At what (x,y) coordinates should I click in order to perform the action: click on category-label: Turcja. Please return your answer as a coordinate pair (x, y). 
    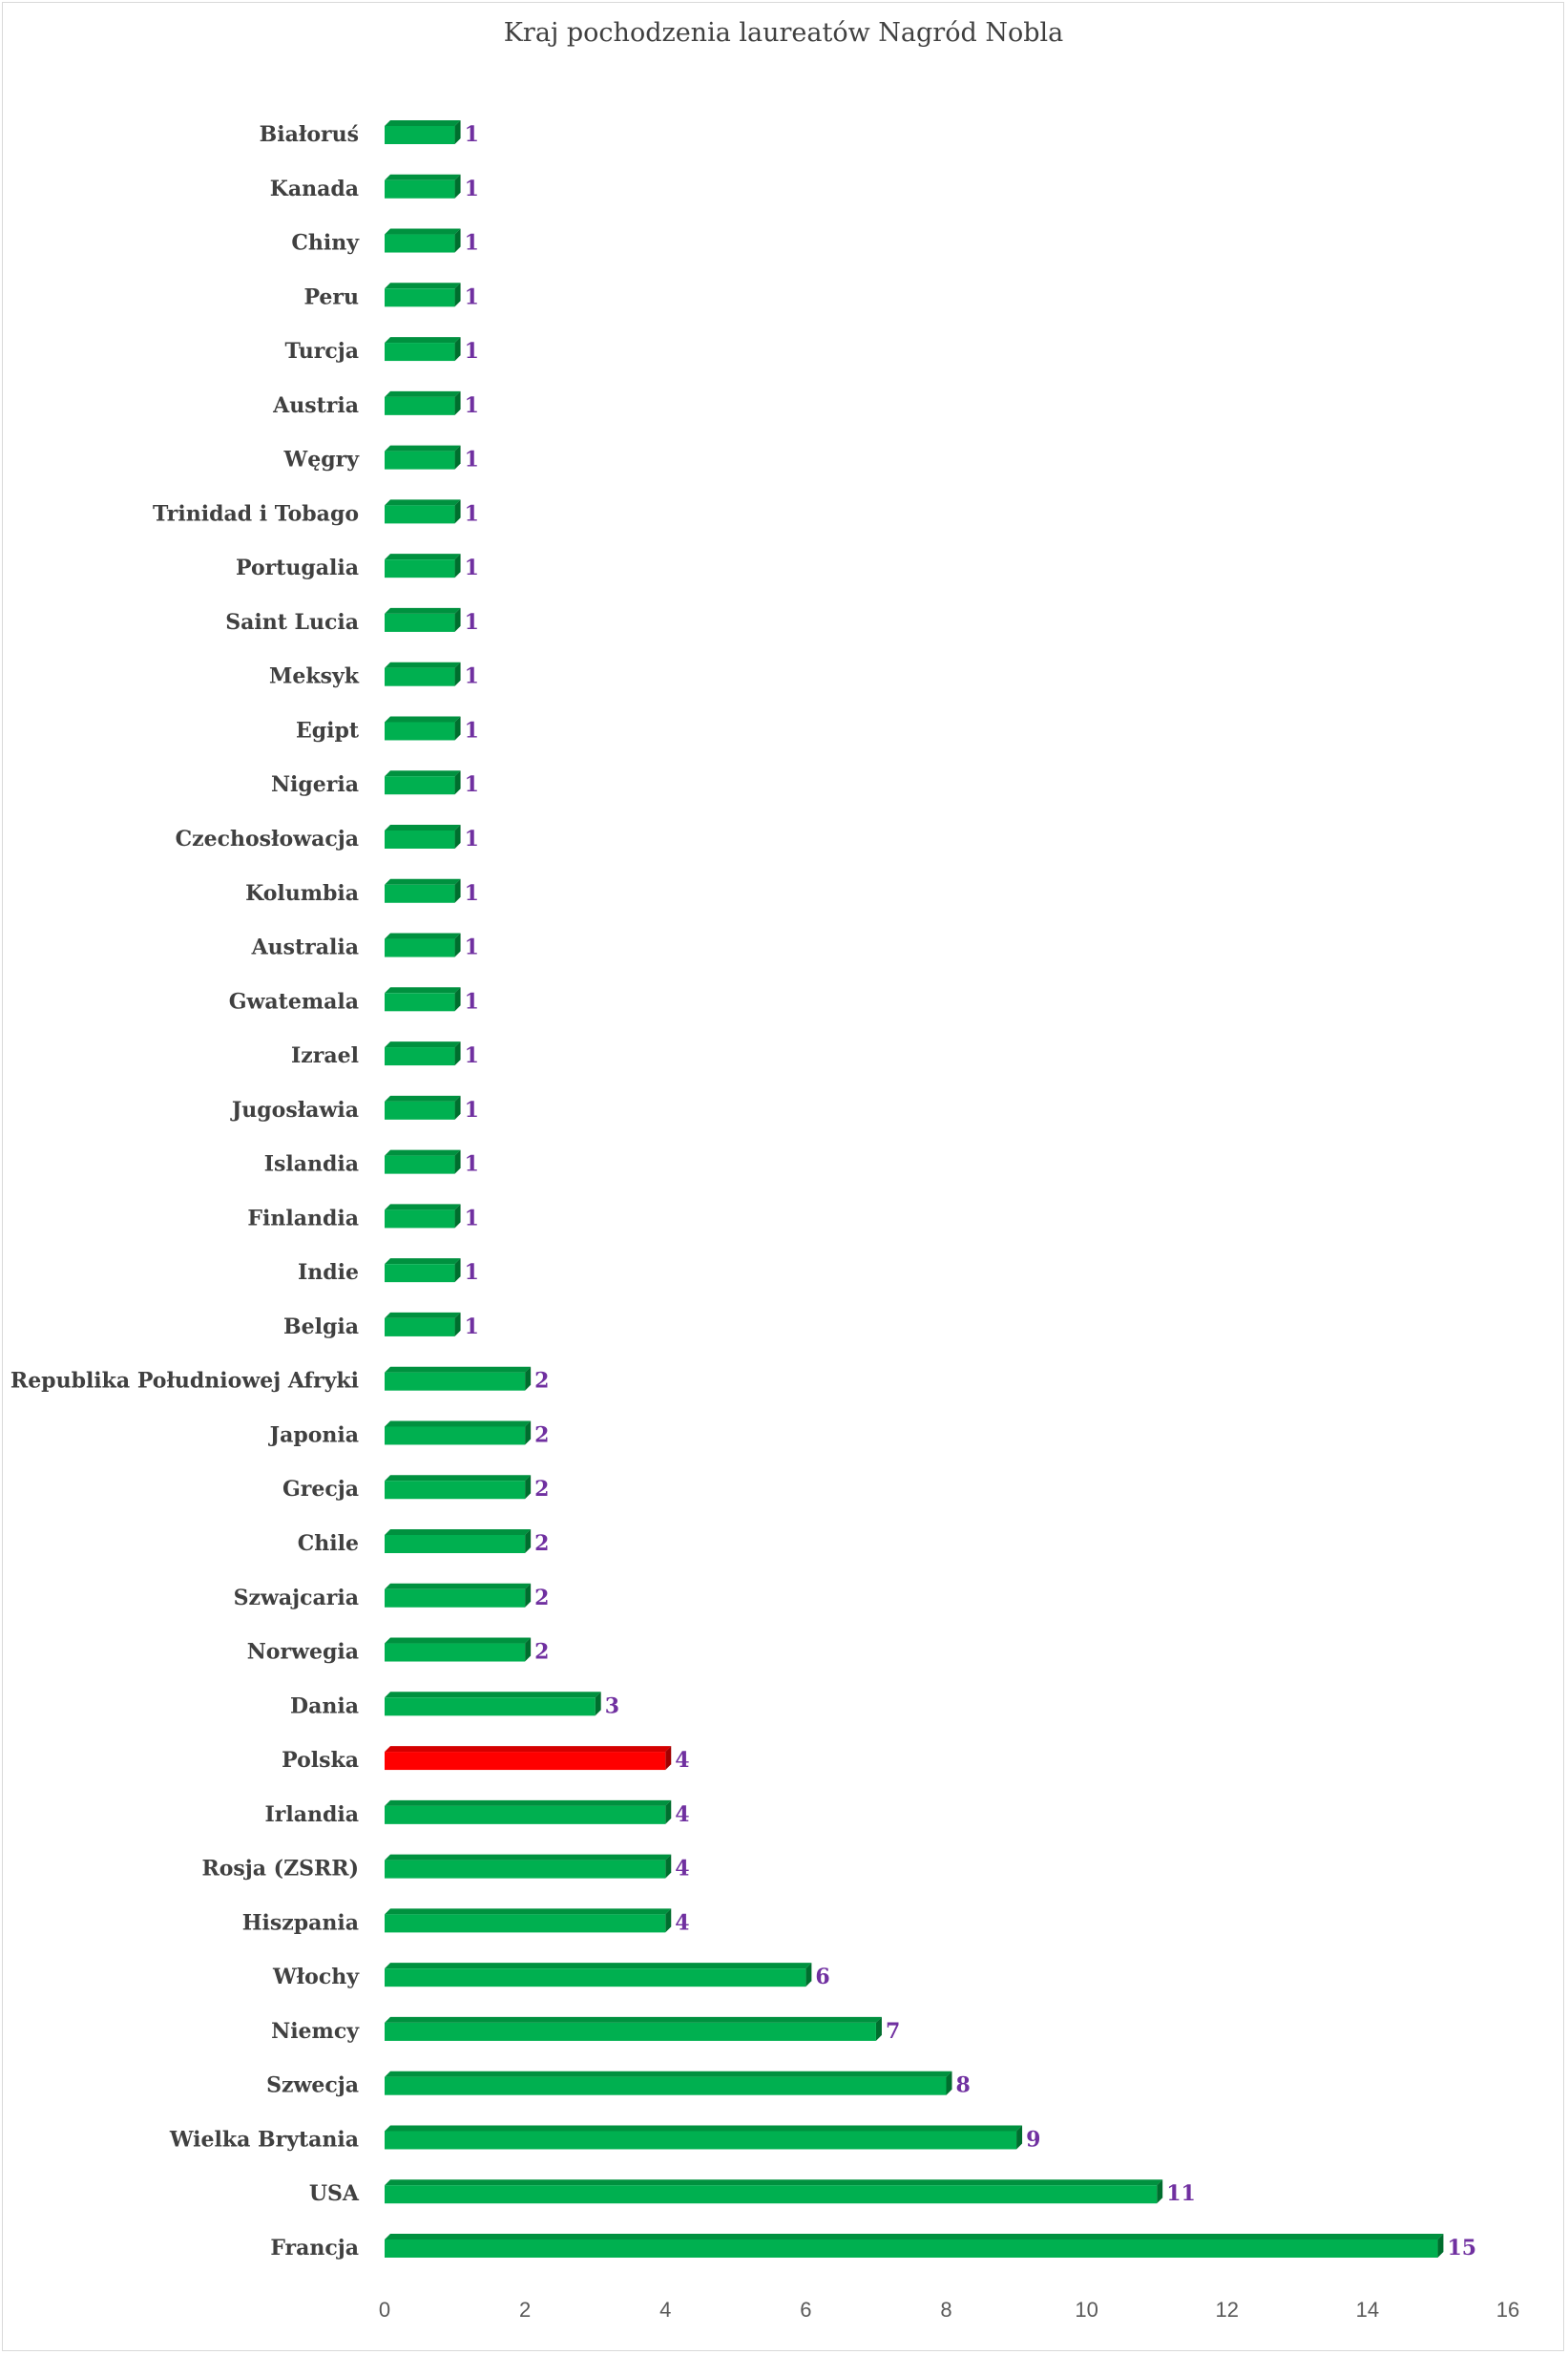
    Looking at the image, I should click on (321, 351).